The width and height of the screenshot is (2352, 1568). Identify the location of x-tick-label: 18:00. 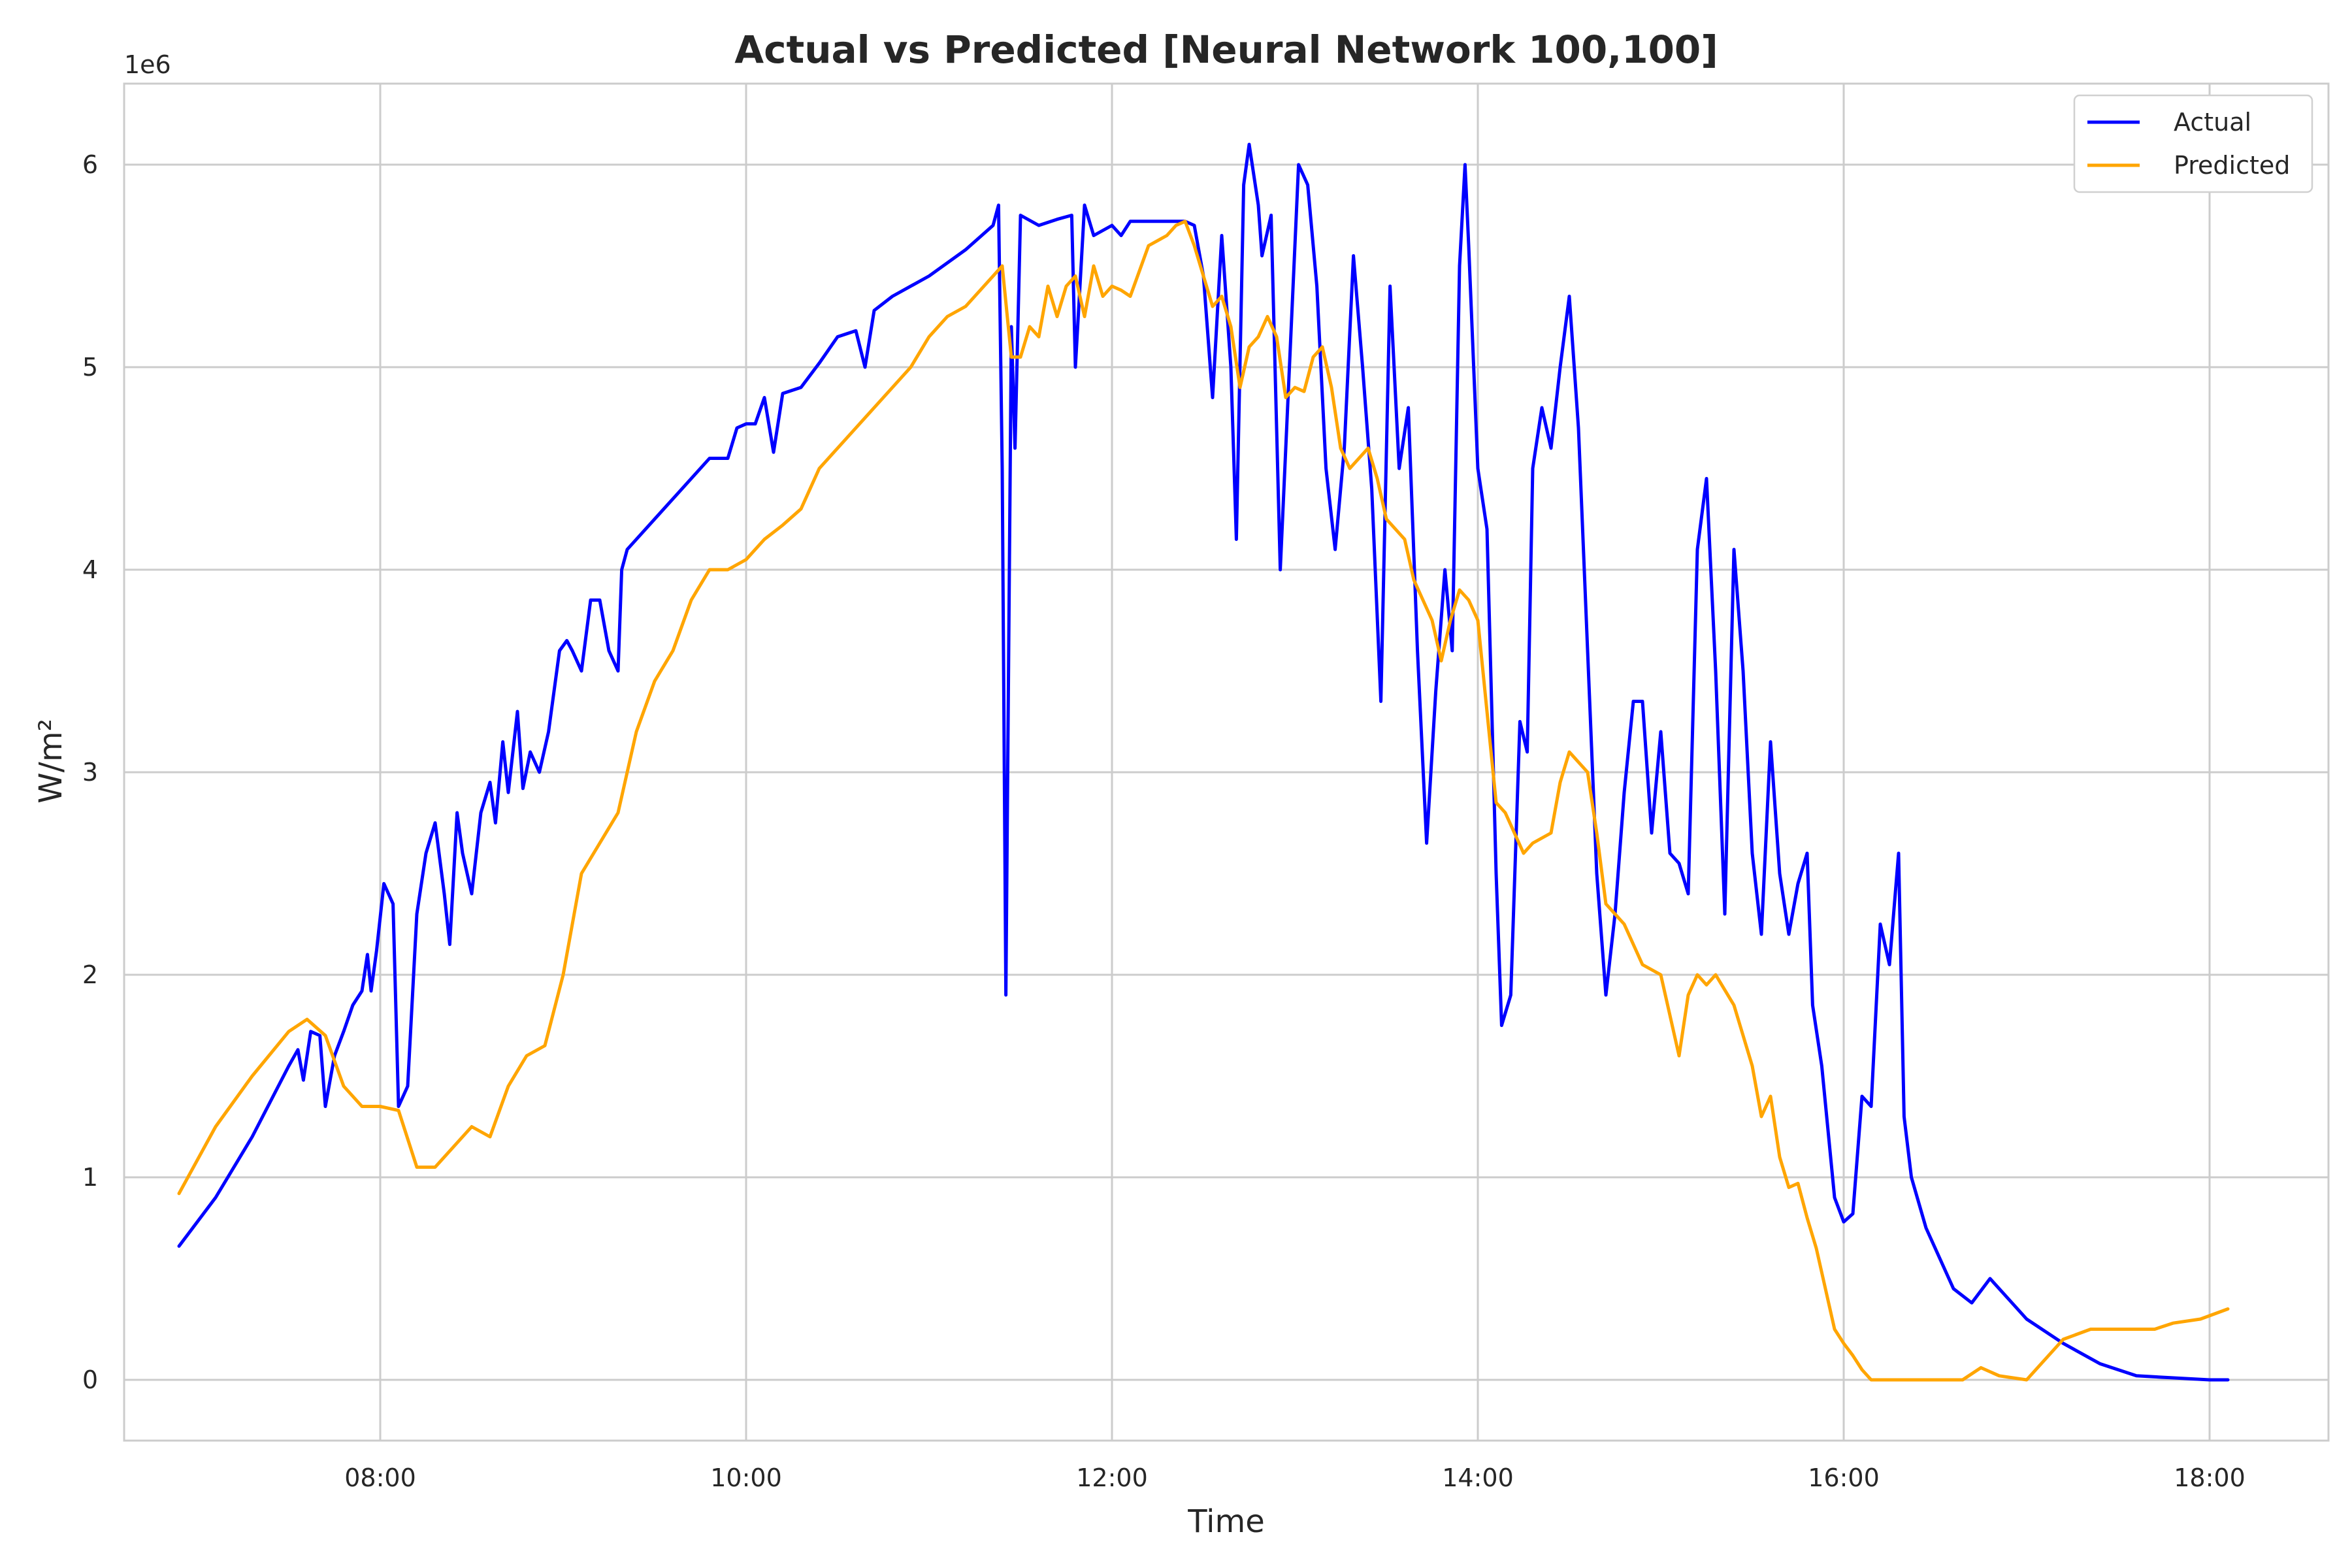
(2210, 1477).